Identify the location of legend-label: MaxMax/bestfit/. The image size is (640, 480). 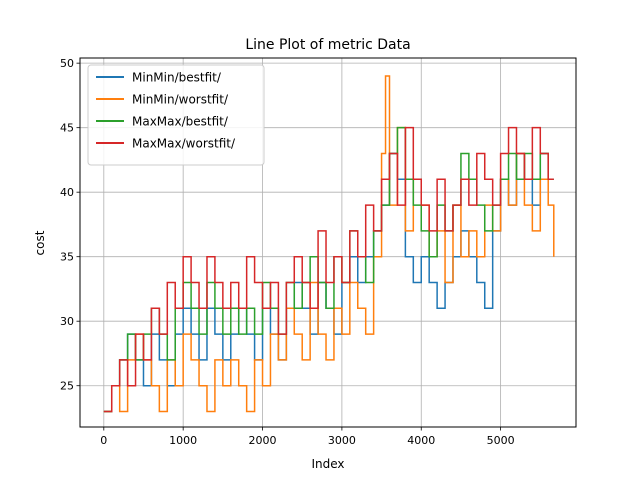
(180, 122).